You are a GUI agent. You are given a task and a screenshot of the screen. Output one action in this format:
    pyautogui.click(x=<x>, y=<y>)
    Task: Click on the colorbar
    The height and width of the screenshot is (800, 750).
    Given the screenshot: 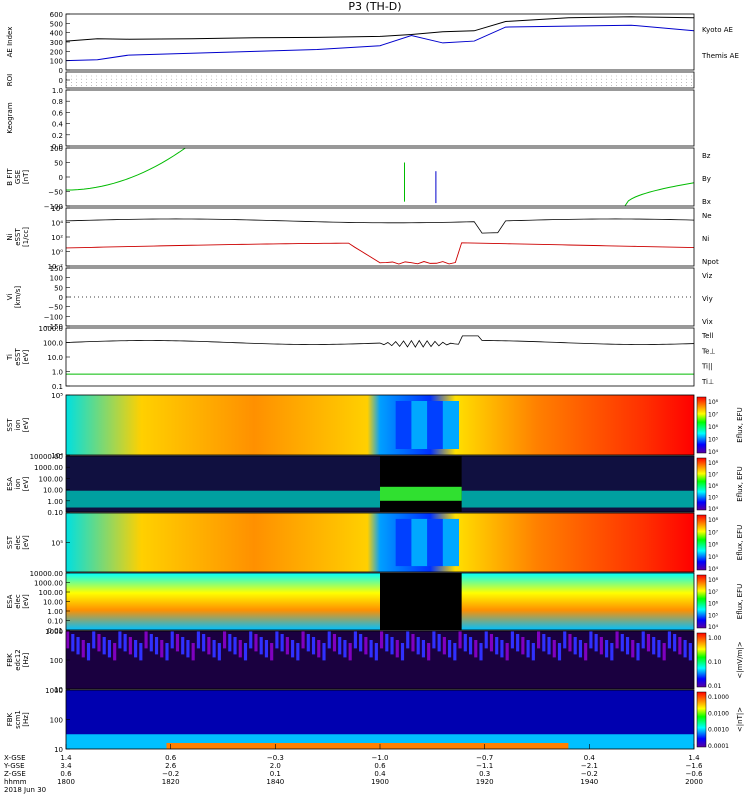 What is the action you would take?
    pyautogui.click(x=701, y=660)
    